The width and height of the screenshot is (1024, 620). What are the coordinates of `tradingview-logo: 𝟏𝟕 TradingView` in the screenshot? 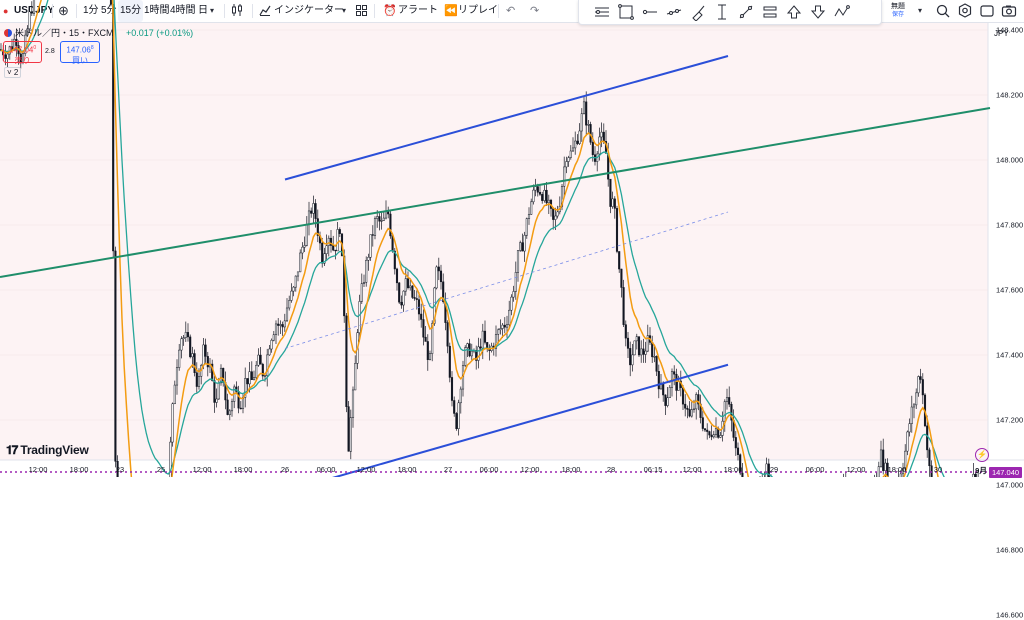 It's located at (47, 450).